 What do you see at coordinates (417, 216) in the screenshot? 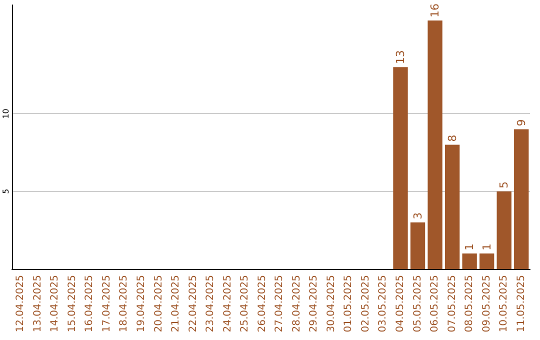
I see `data-label: 3` at bounding box center [417, 216].